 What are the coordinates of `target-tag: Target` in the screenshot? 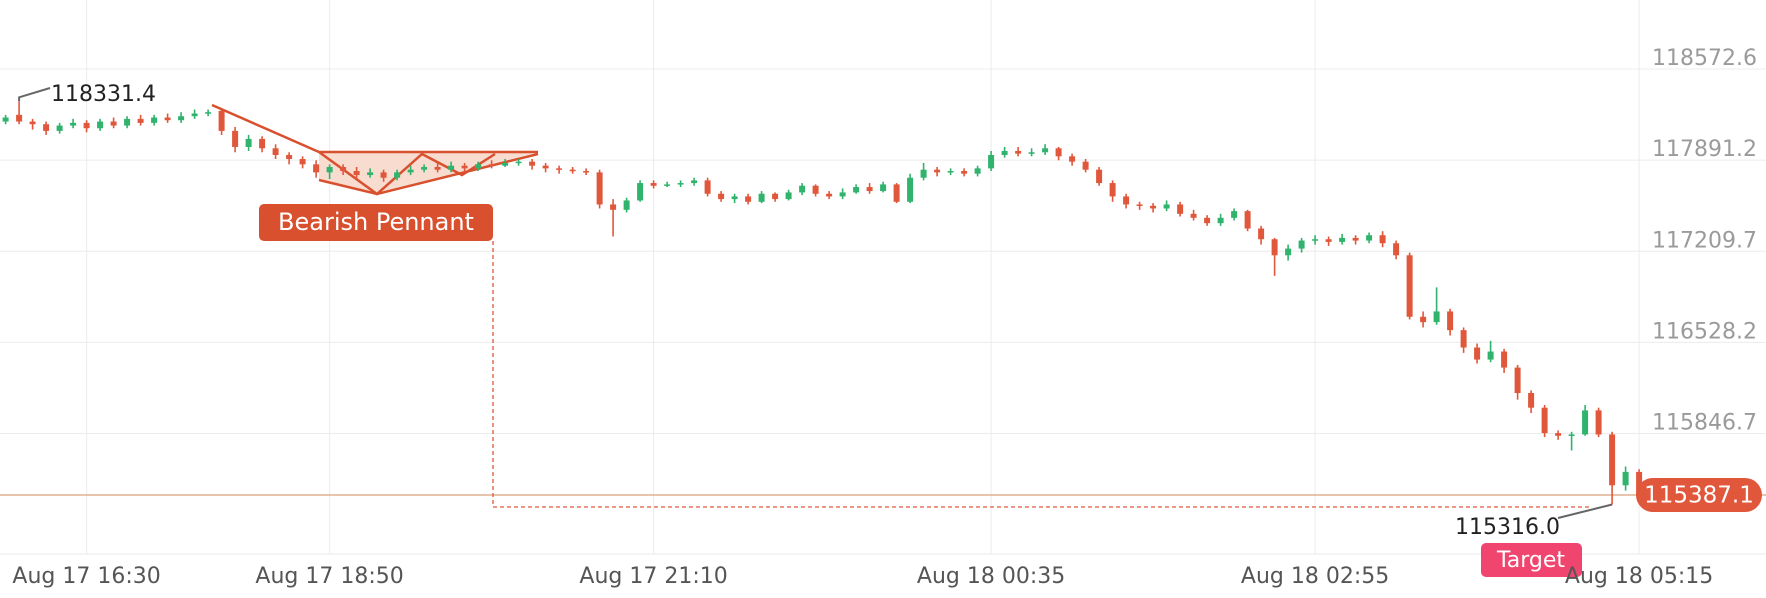 It's located at (1531, 560).